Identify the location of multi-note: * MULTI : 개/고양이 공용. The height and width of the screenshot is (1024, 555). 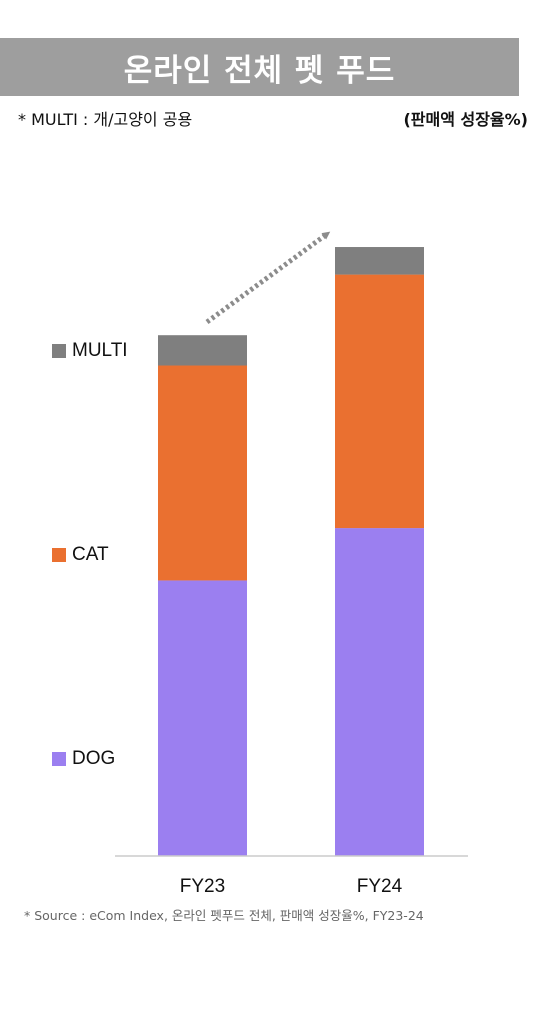
(105, 119).